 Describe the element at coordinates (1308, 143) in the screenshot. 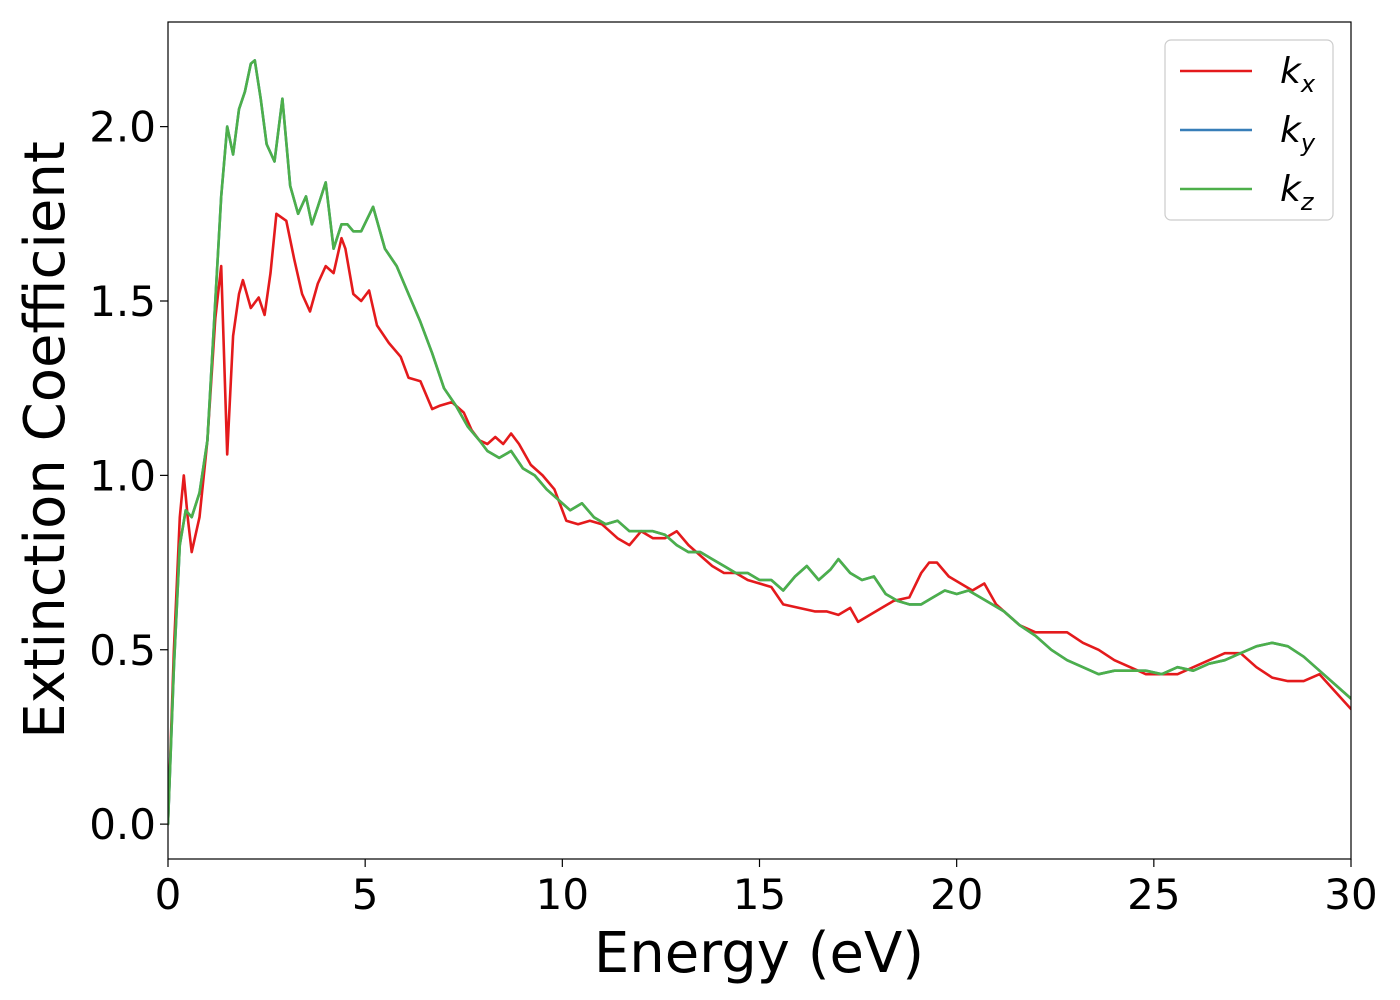

I see `legend-label-subscript: y` at that location.